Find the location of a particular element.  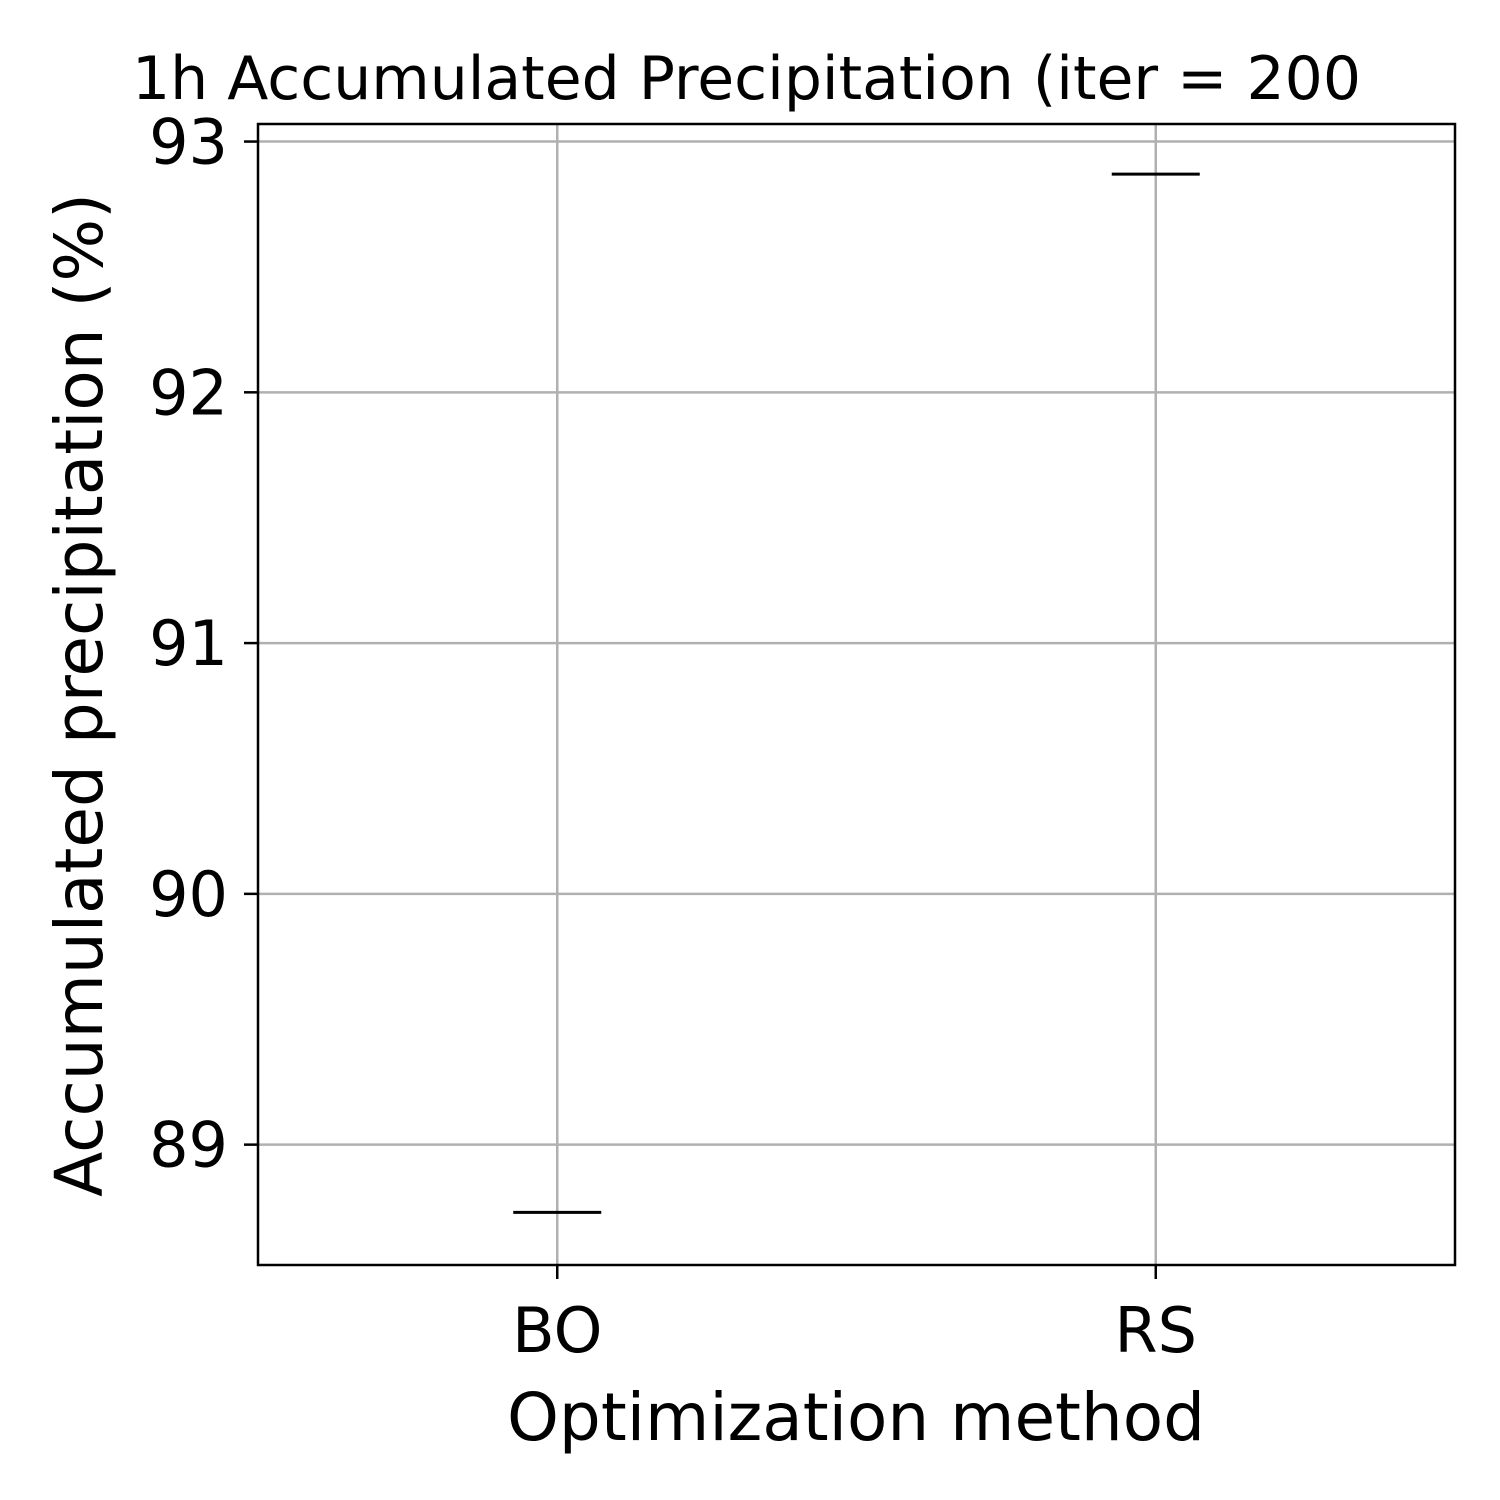

chart-title: 1h Accumulated Precipitation (iter = 200 is located at coordinates (746, 79).